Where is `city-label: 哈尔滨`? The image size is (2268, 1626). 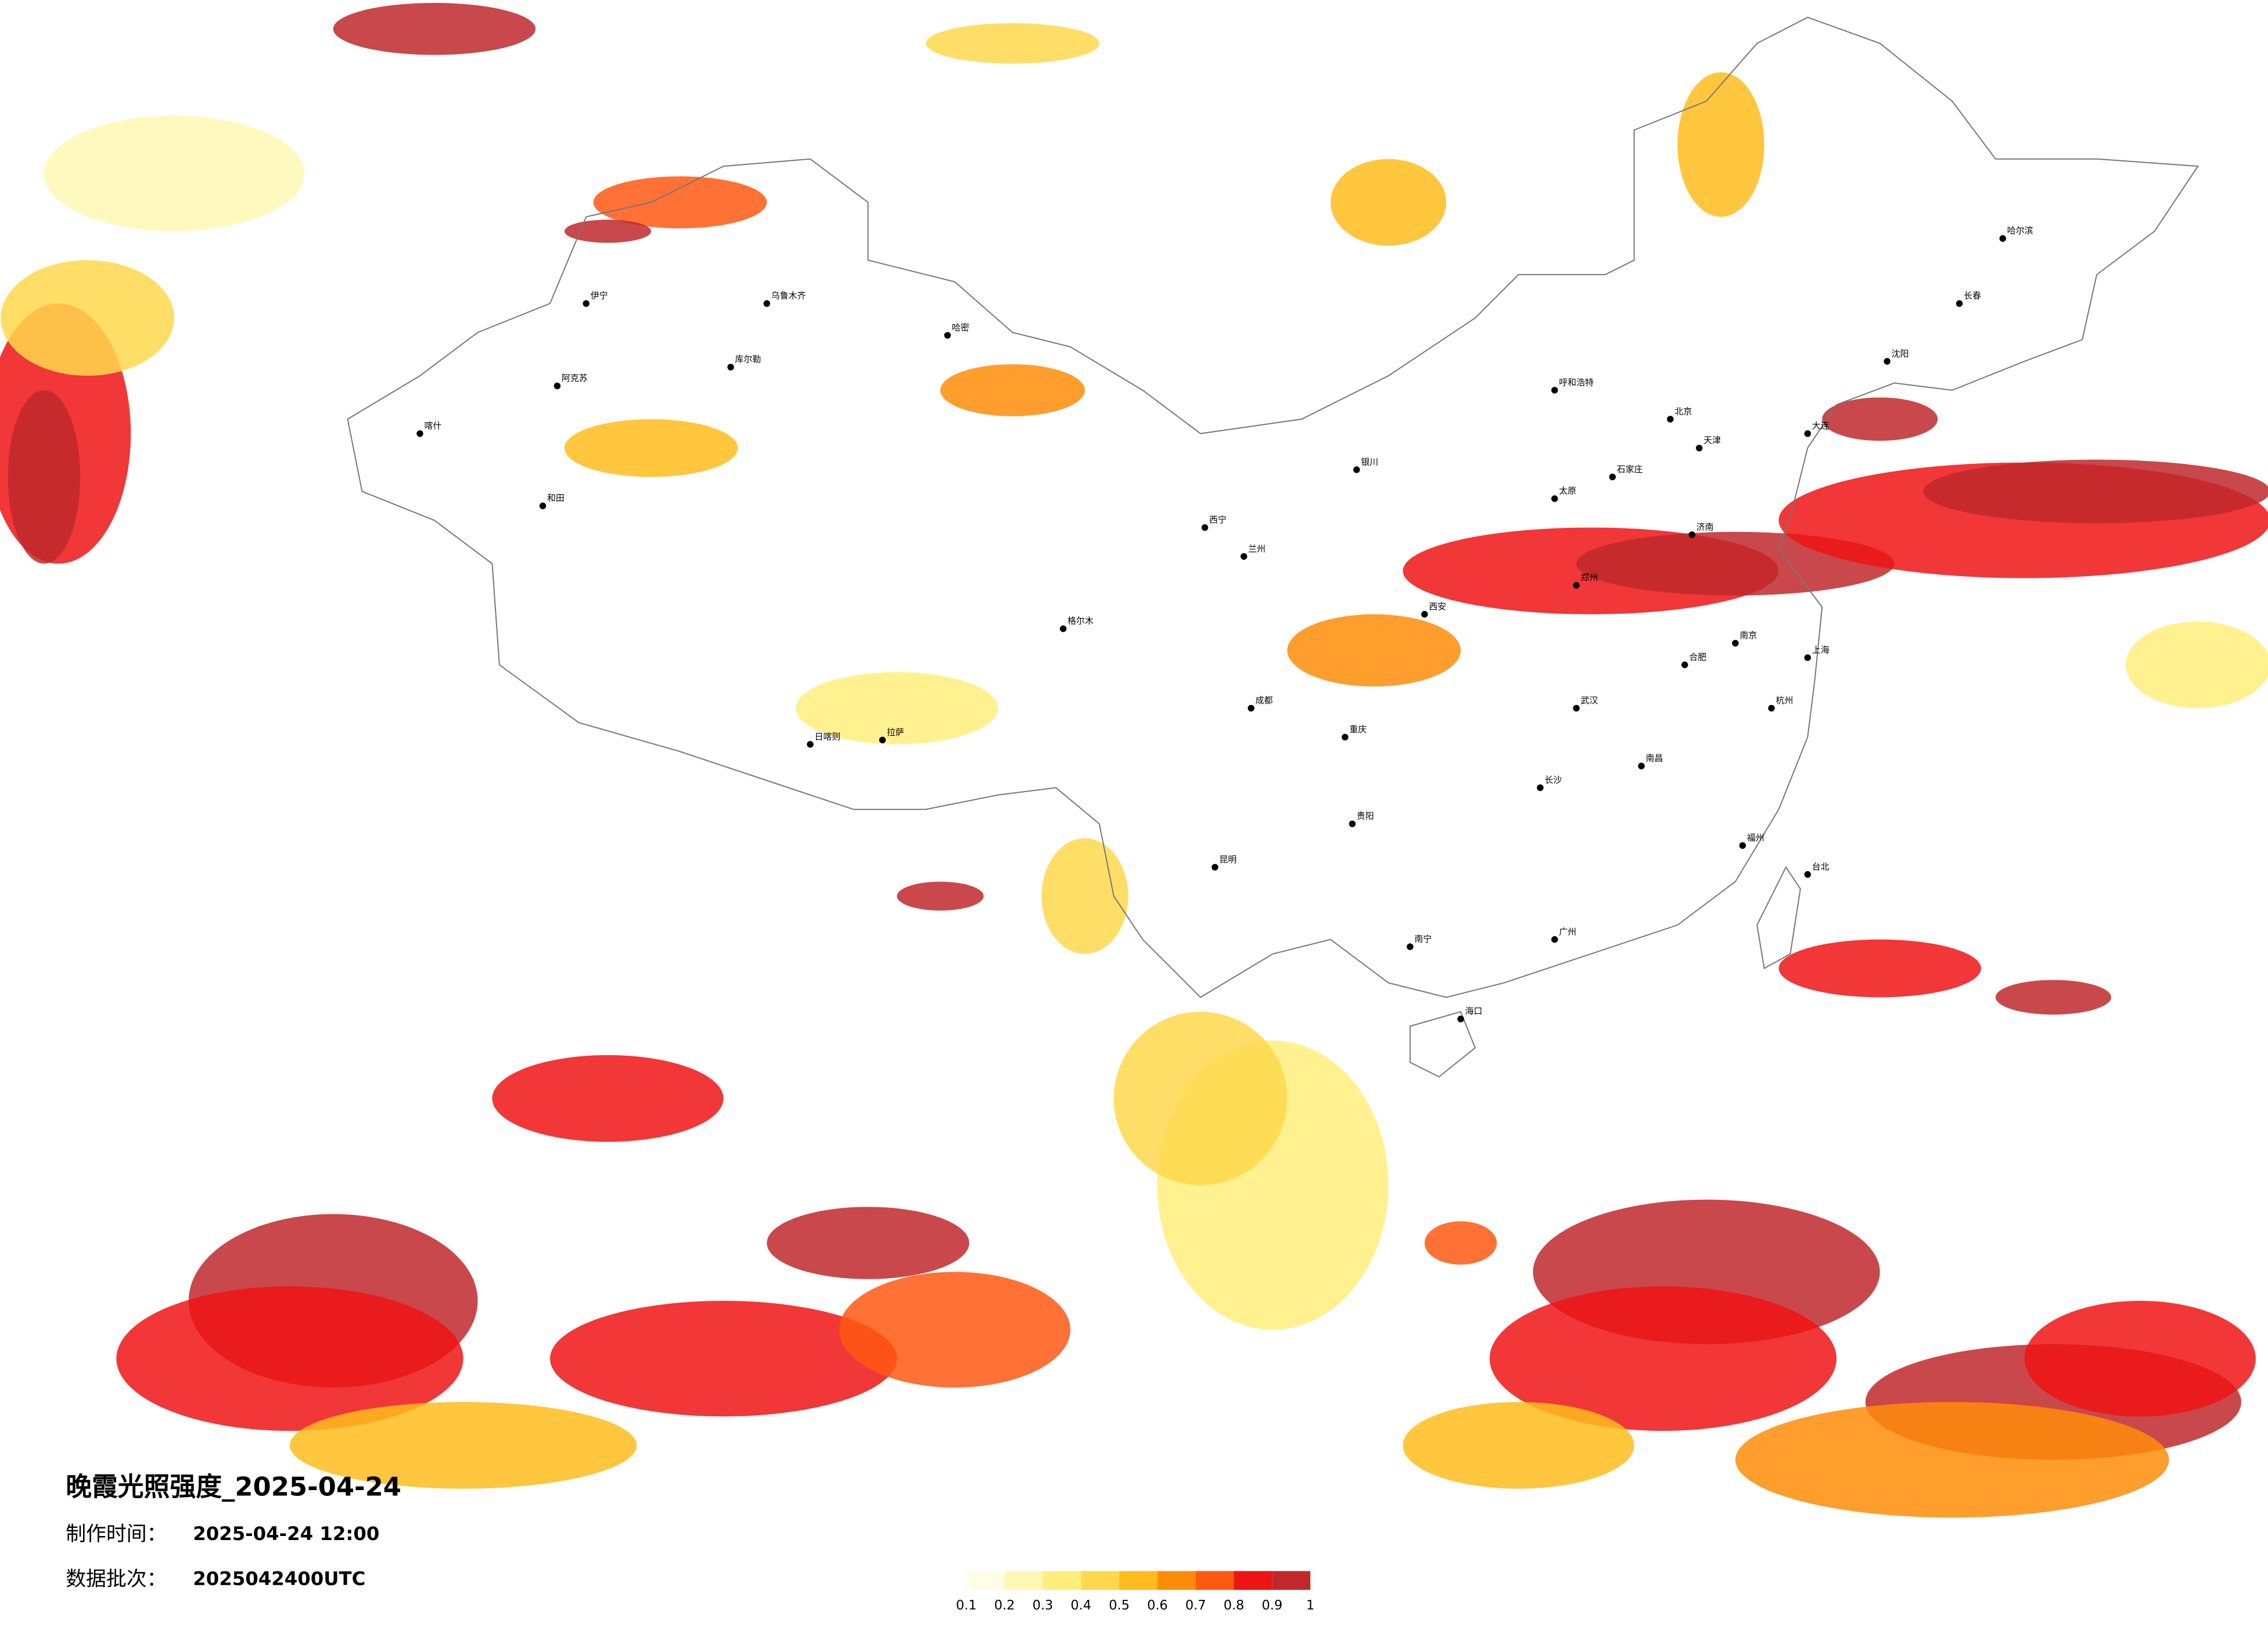
city-label: 哈尔滨 is located at coordinates (2020, 230).